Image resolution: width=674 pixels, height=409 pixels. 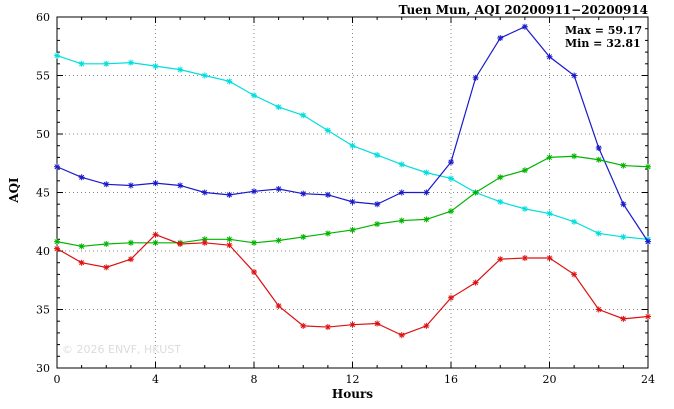 I want to click on x-tick-label: 24, so click(x=648, y=379).